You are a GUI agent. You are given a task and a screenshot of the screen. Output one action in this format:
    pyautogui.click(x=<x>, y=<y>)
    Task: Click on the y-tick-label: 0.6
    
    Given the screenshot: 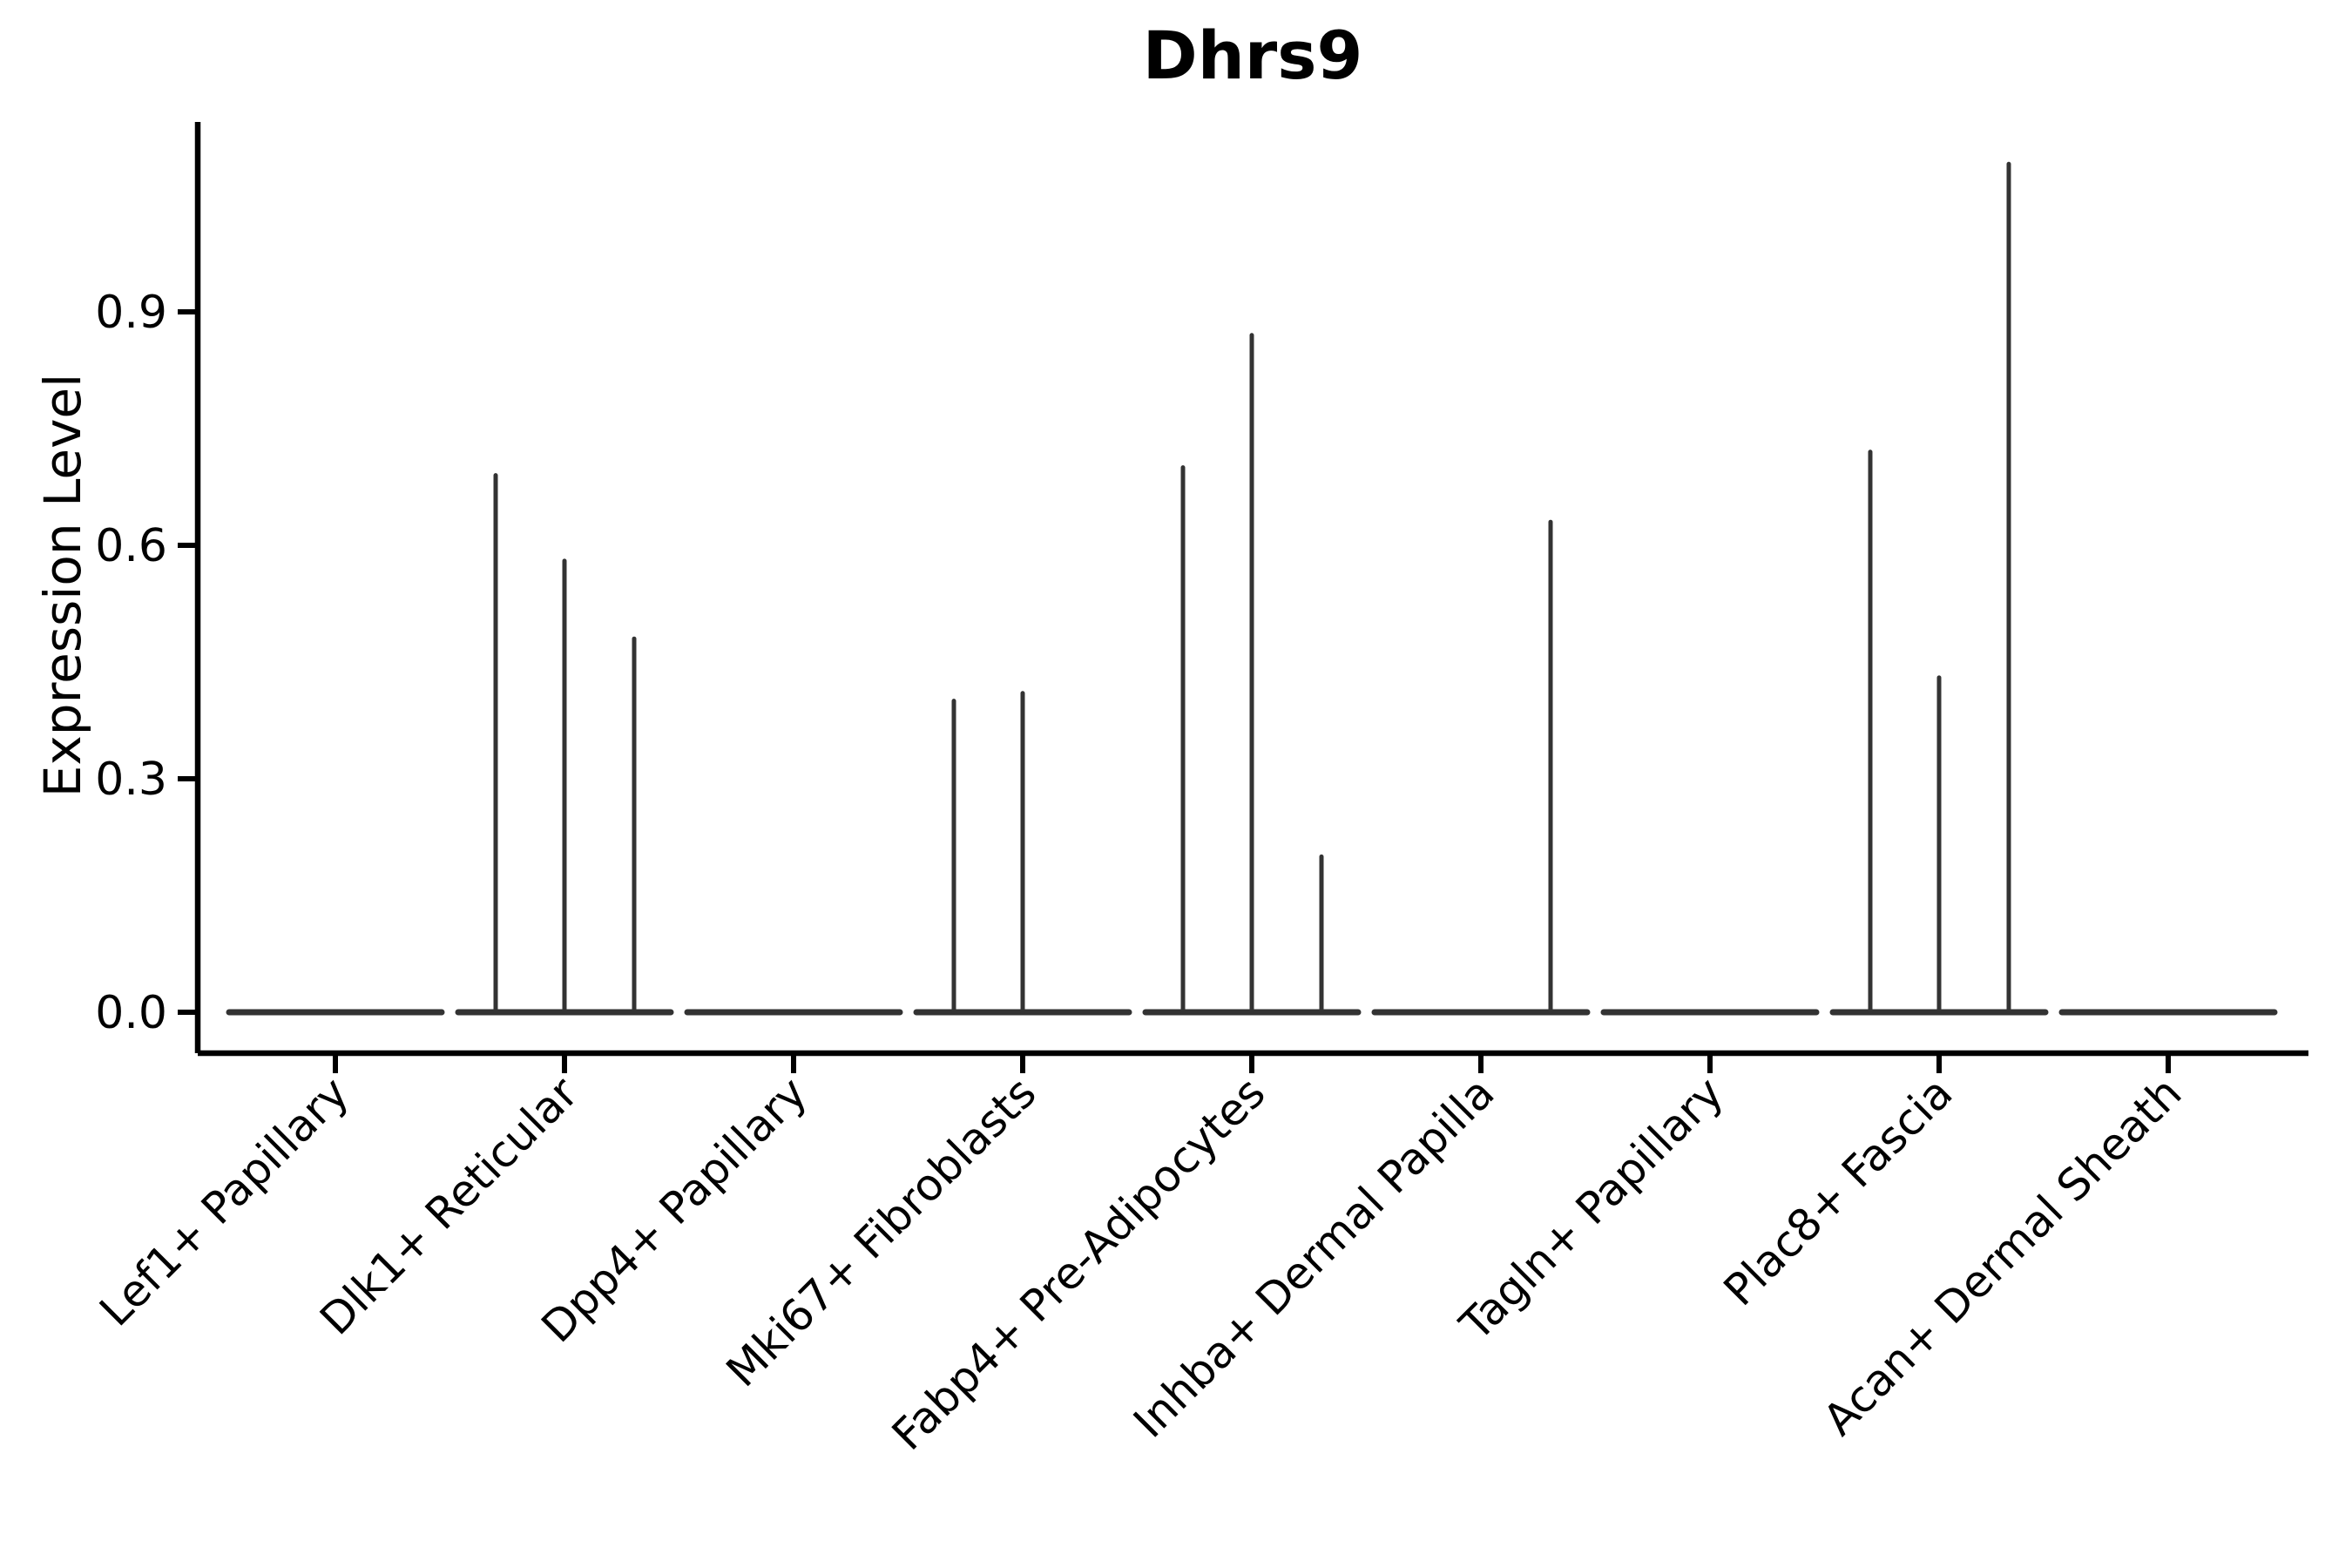 What is the action you would take?
    pyautogui.click(x=131, y=546)
    